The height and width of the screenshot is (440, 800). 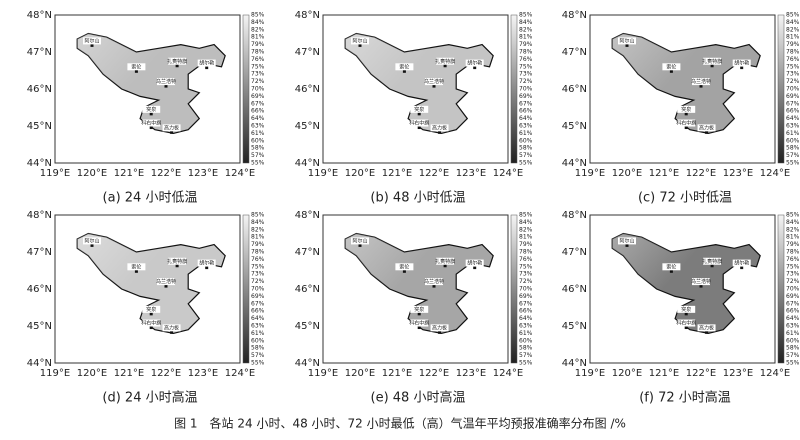 What do you see at coordinates (793, 148) in the screenshot?
I see `colorbar-label: 58%` at bounding box center [793, 148].